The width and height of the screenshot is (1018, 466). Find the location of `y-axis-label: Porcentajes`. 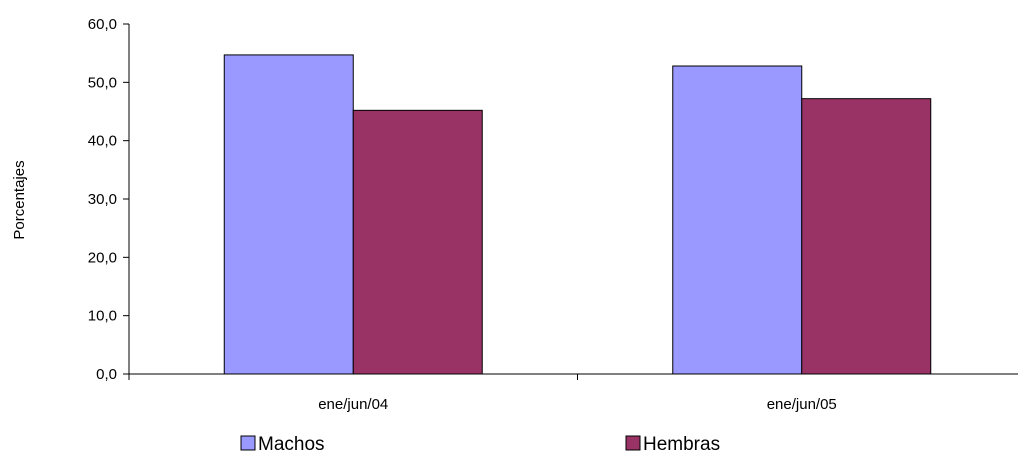

y-axis-label: Porcentajes is located at coordinates (19, 199).